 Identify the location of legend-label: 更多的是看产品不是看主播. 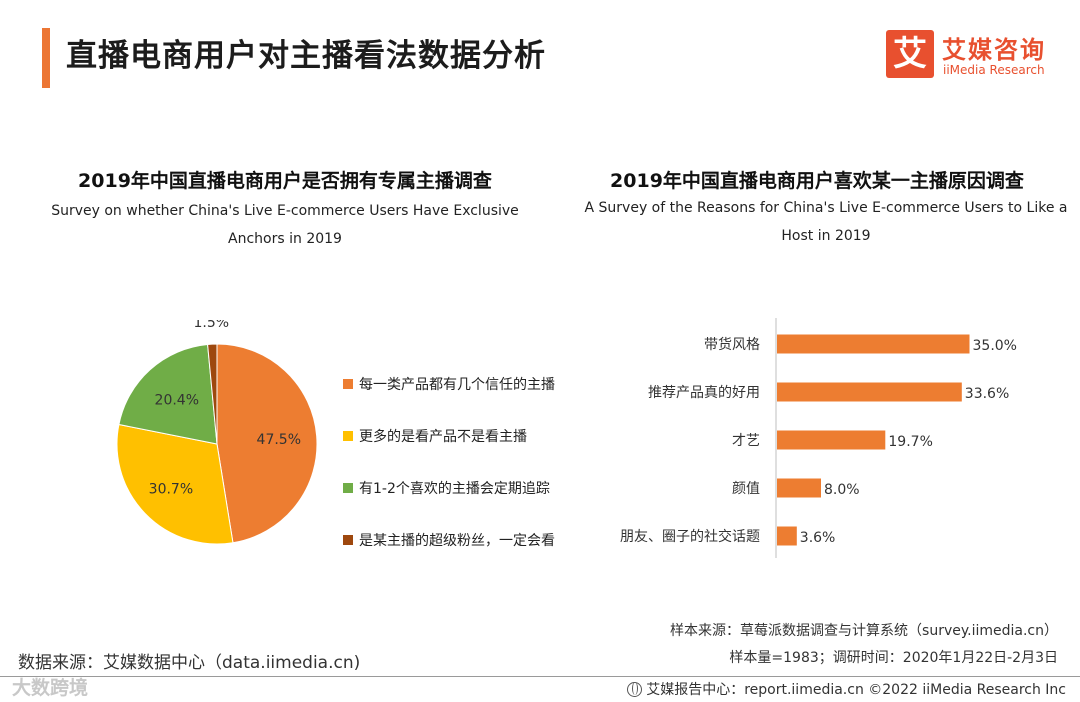
(443, 437).